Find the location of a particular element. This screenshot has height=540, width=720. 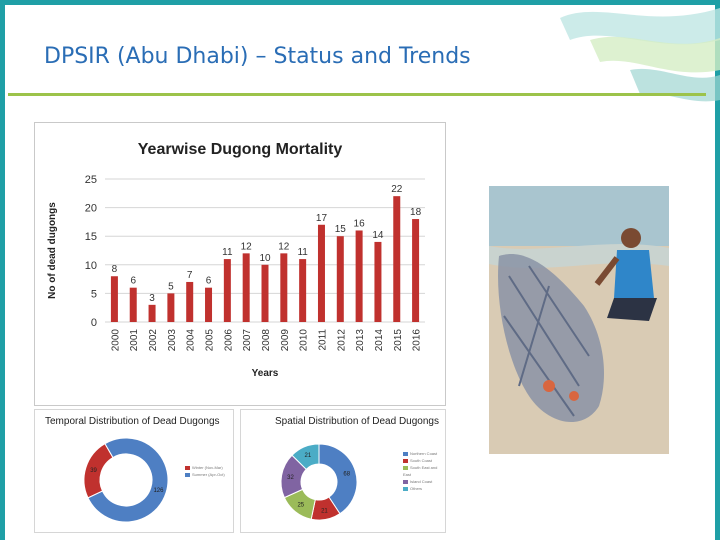

x-tick-label: 2001 is located at coordinates (134, 340).